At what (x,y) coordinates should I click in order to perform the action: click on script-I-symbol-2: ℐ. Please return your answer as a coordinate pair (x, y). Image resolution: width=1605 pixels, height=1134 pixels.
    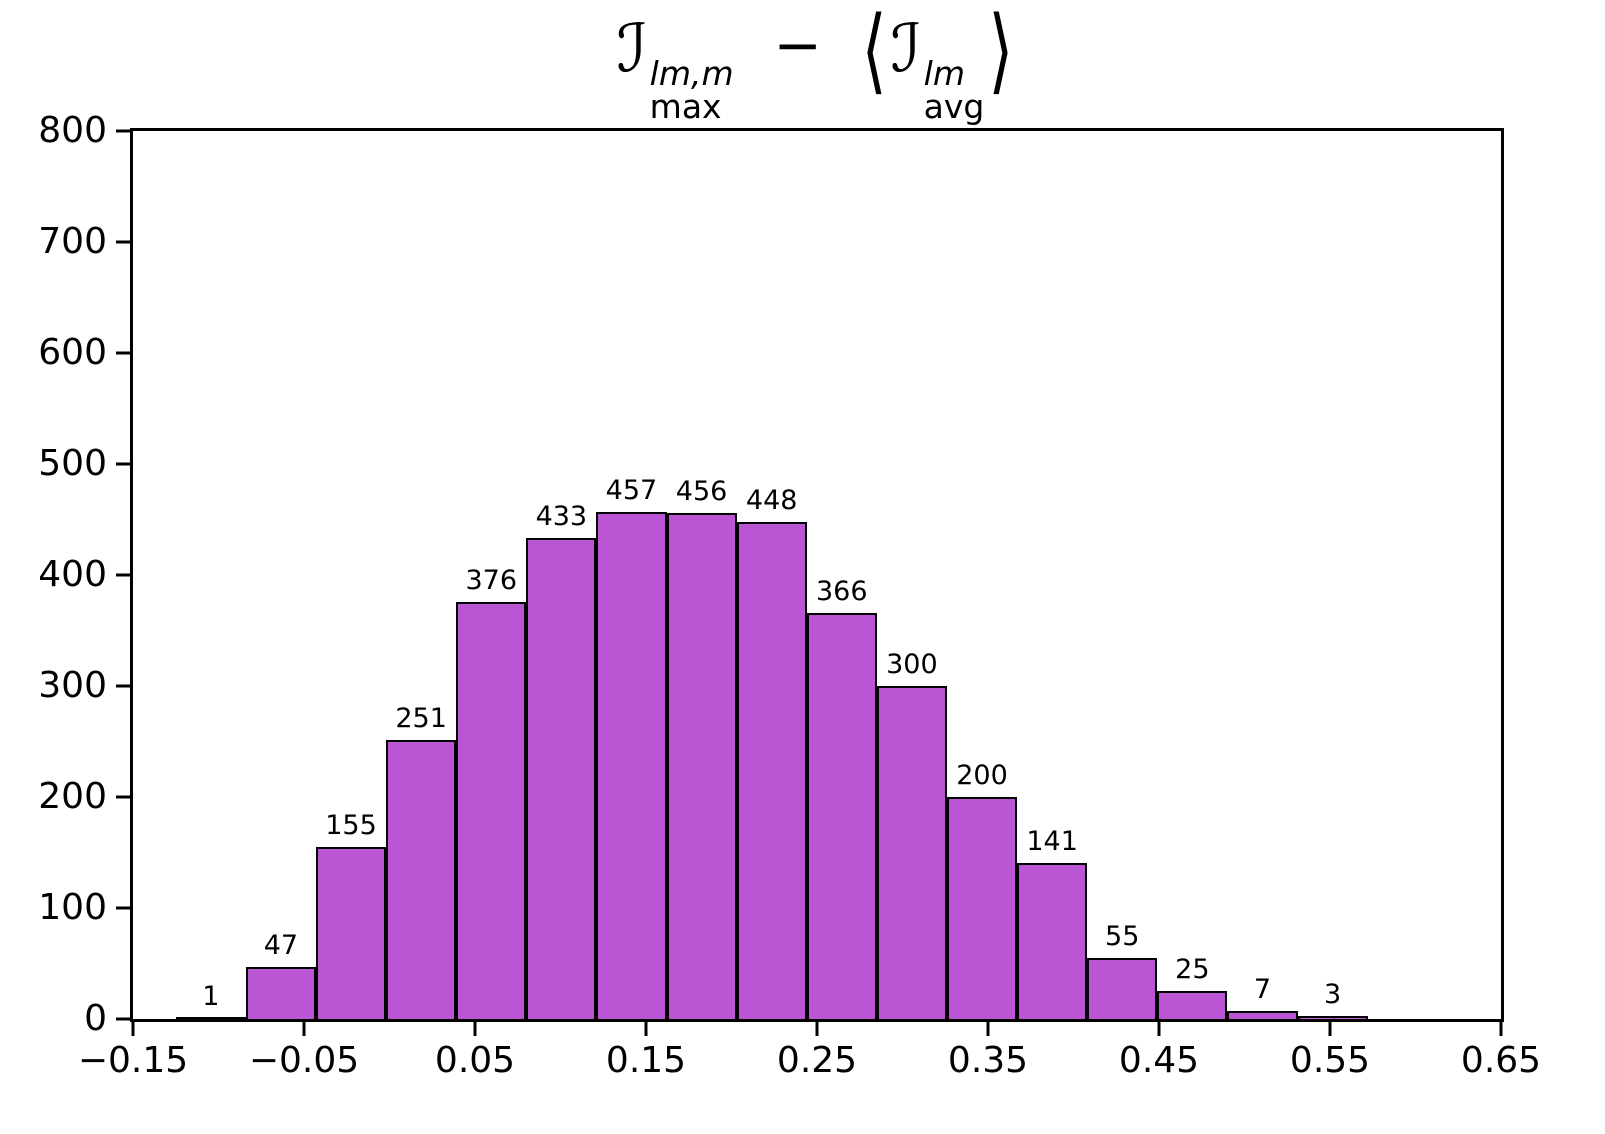
    Looking at the image, I should click on (906, 48).